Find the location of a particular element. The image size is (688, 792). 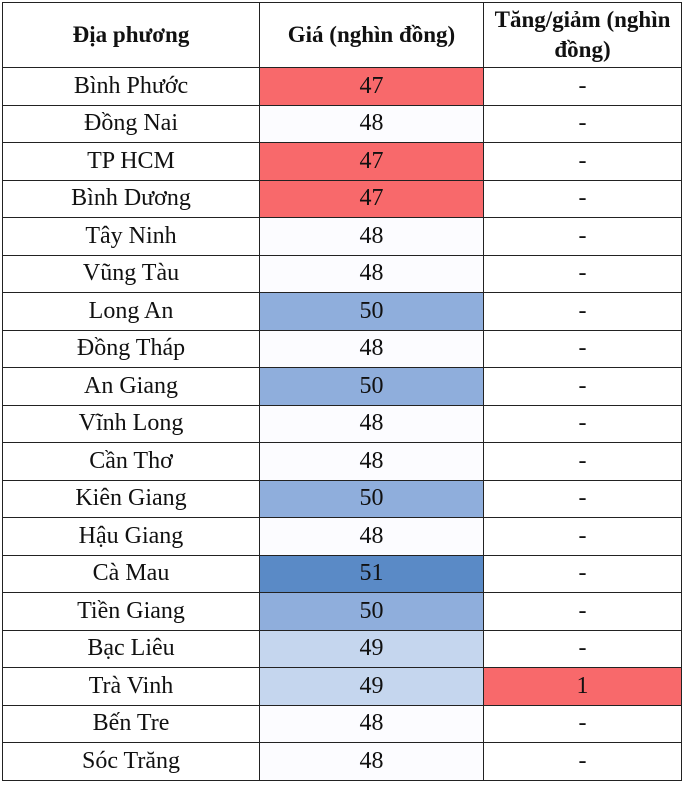

table-row: Đồng Nai 48- is located at coordinates (342, 123).